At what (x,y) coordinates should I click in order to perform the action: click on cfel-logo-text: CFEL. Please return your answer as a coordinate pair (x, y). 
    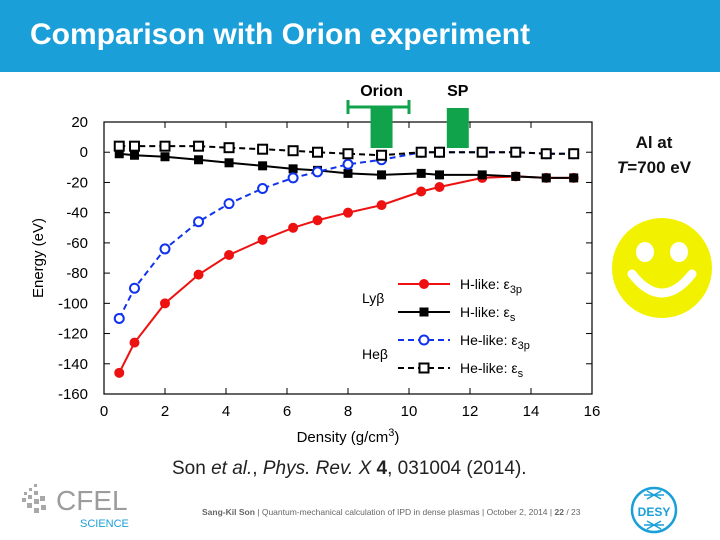
    Looking at the image, I should click on (92, 500).